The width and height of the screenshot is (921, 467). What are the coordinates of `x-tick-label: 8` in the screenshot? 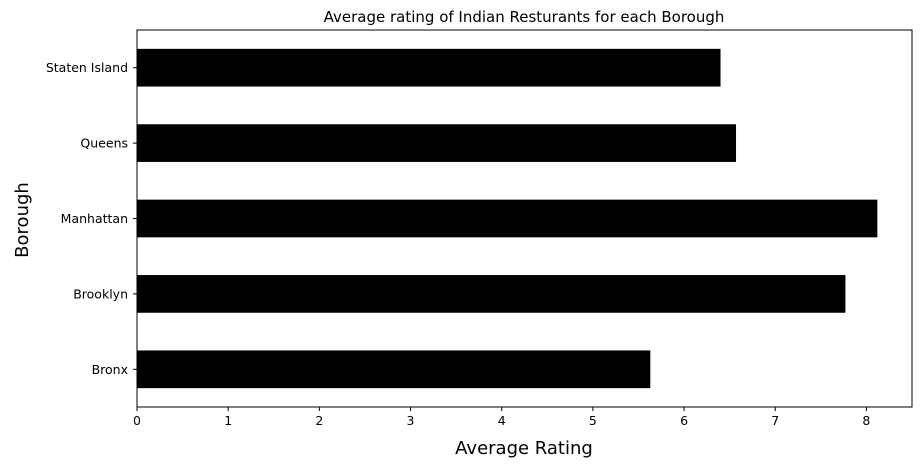 It's located at (866, 420).